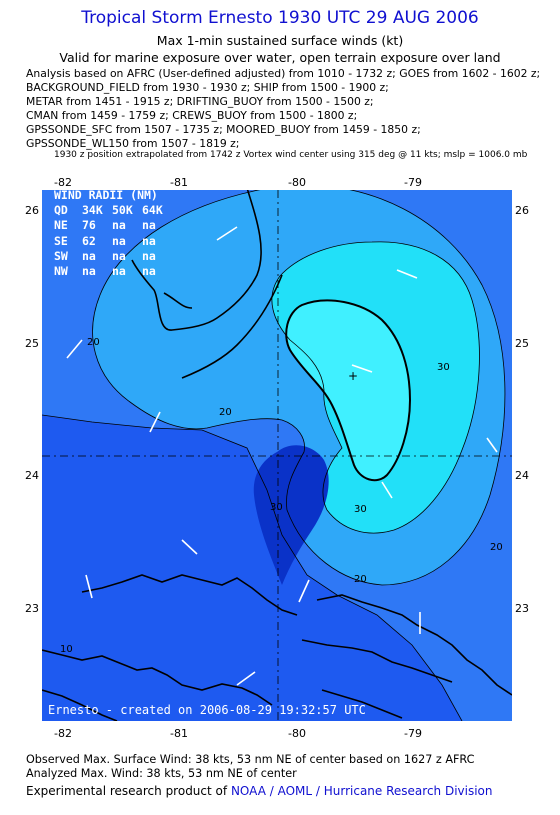  What do you see at coordinates (89, 225) in the screenshot?
I see `radii-34k: 76` at bounding box center [89, 225].